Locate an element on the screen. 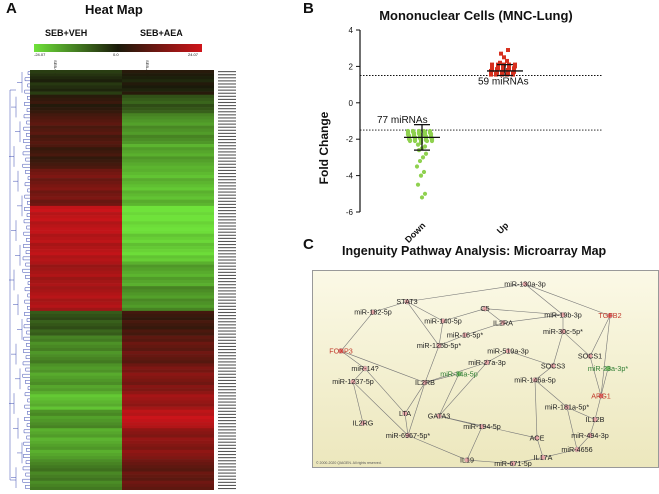 Image resolution: width=659 pixels, height=494 pixels. heatmap-color-scale is located at coordinates (118, 48).